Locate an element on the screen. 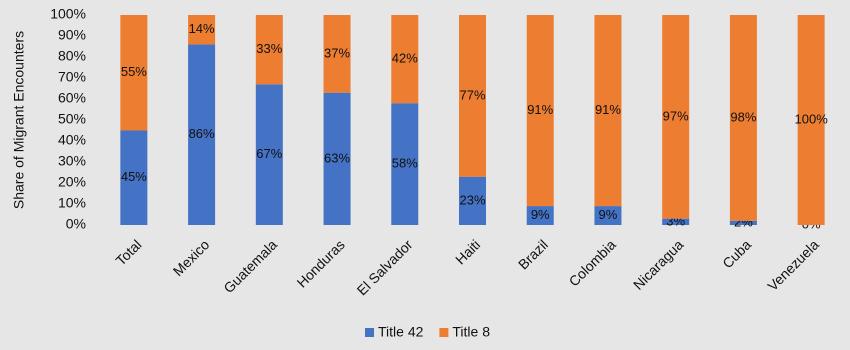  value-label: 33% is located at coordinates (269, 48).